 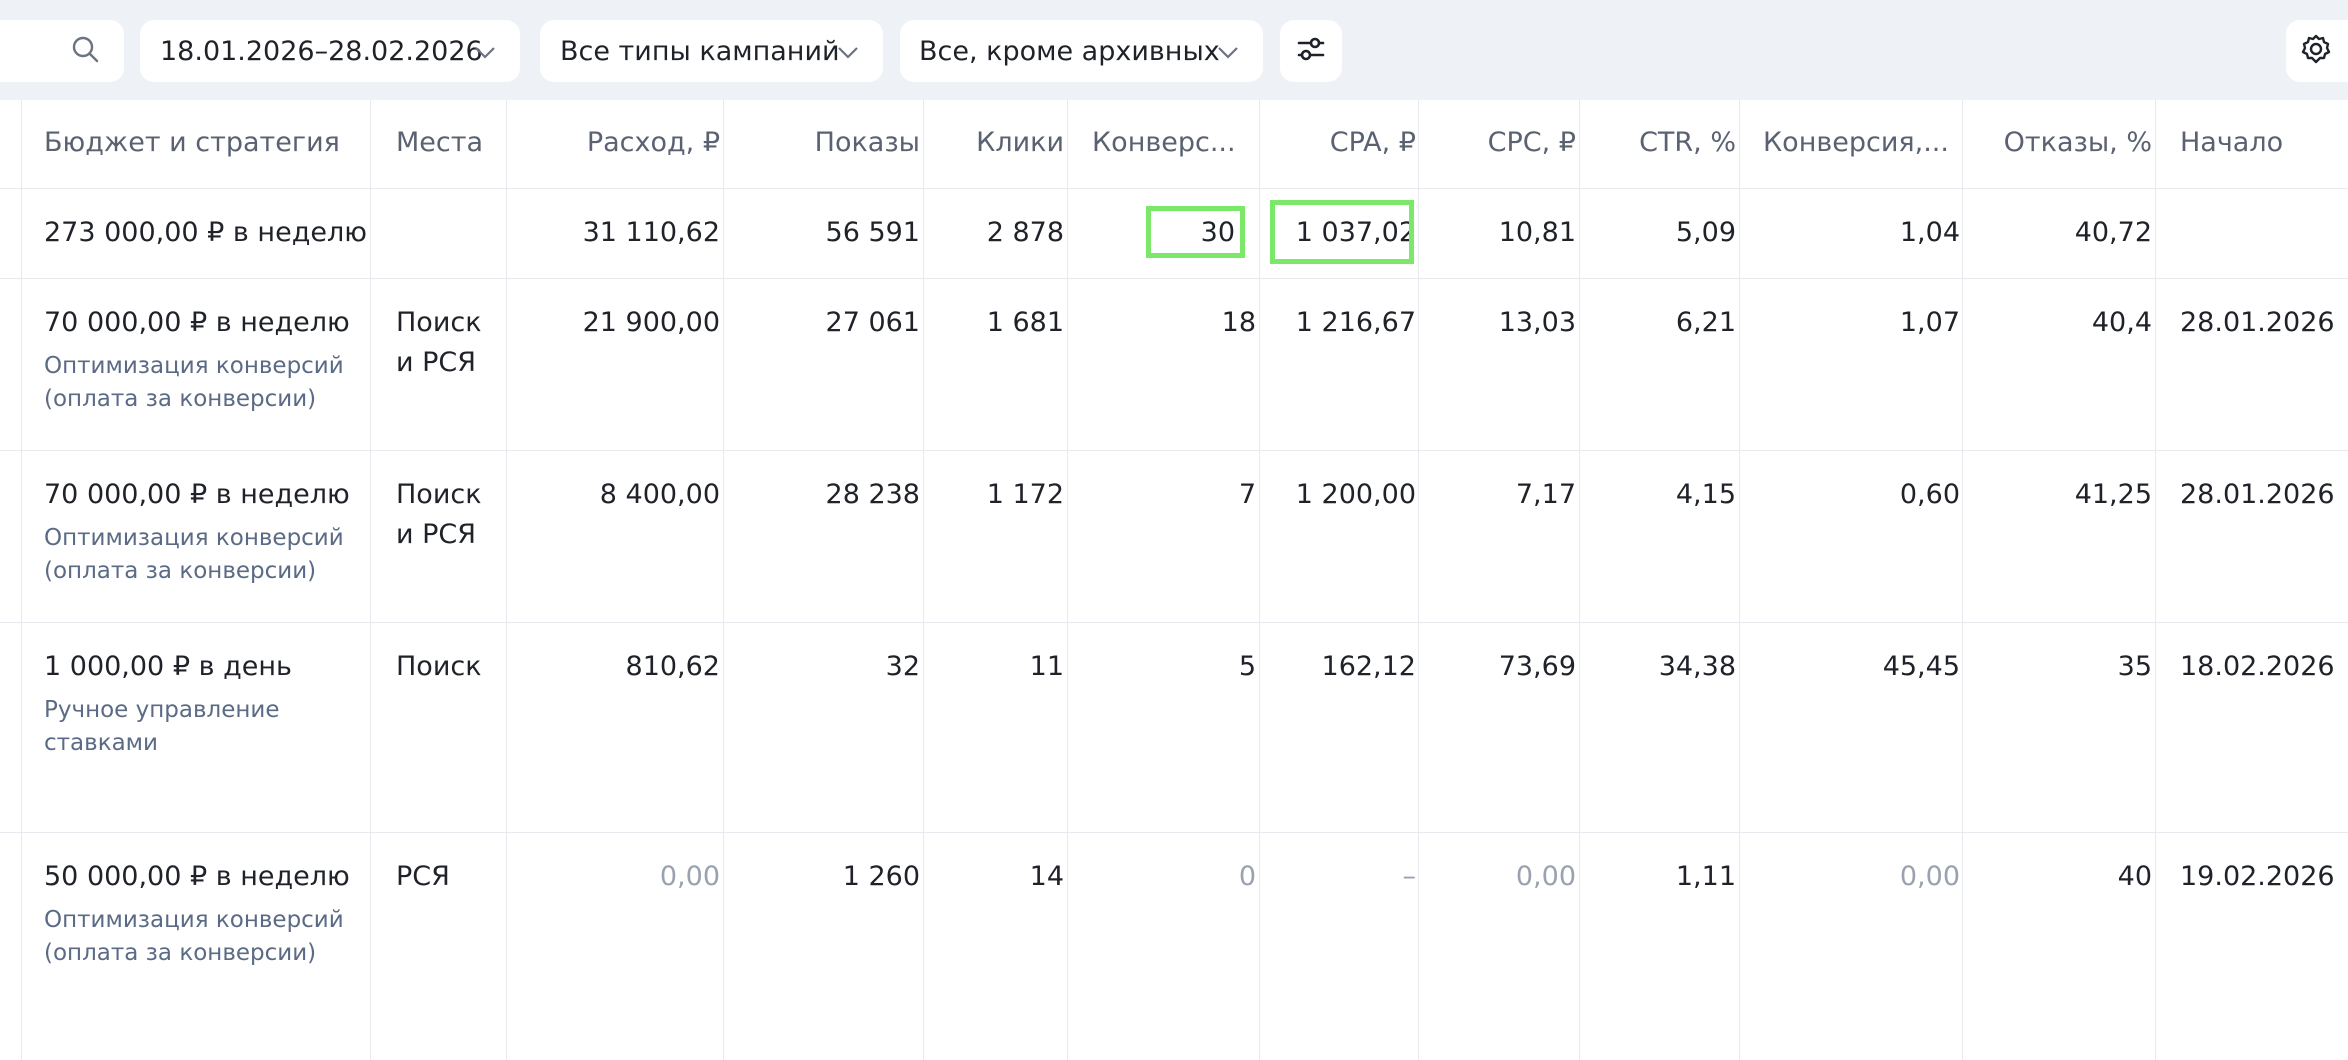 I want to click on row-impressions: 1 260, so click(x=881, y=876).